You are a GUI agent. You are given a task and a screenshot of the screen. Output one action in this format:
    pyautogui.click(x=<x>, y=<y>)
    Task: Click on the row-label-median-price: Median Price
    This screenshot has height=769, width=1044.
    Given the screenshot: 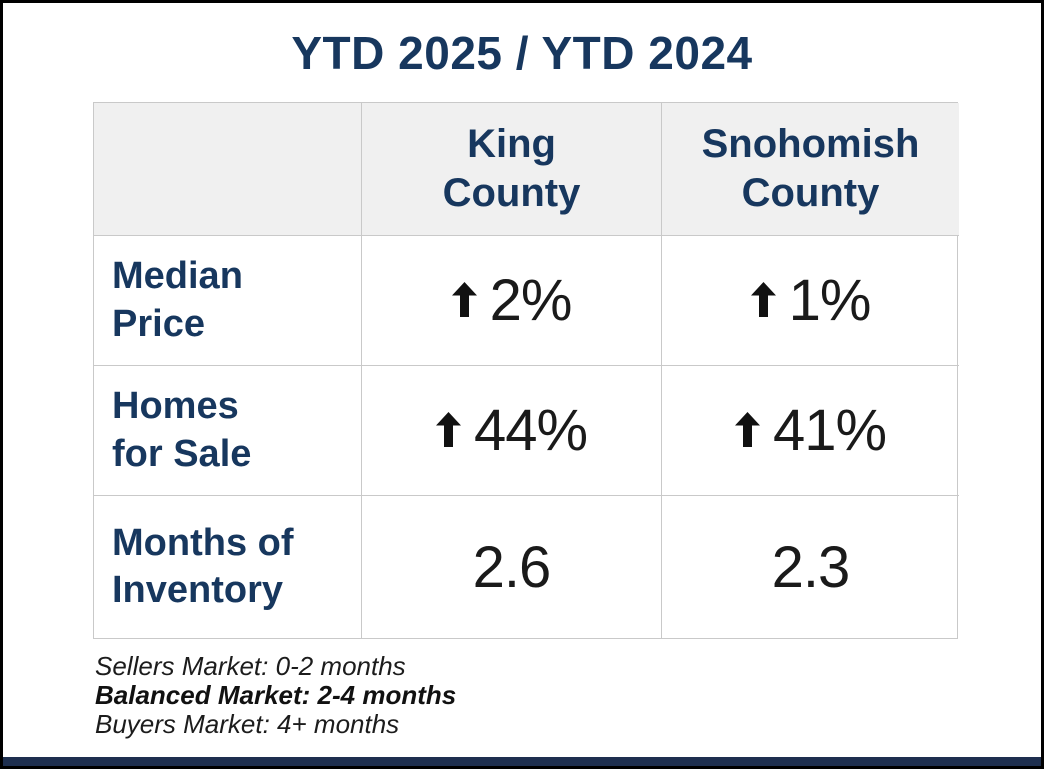 What is the action you would take?
    pyautogui.click(x=228, y=301)
    